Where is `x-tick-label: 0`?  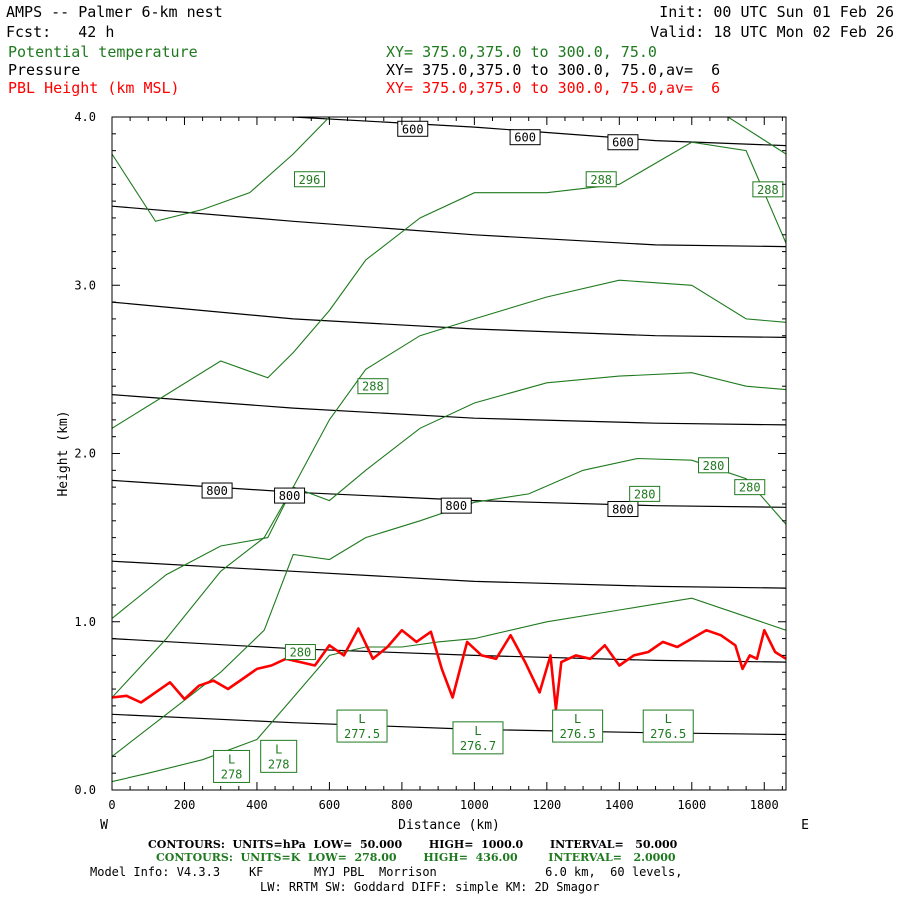
x-tick-label: 0 is located at coordinates (111, 805).